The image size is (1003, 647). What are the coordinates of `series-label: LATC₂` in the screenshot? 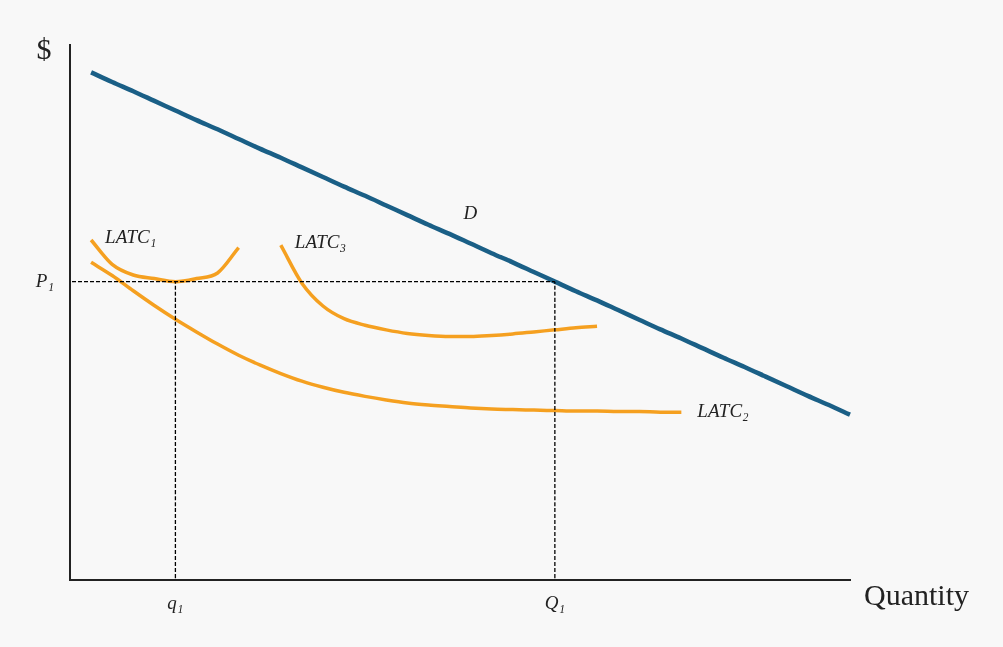 It's located at (723, 411).